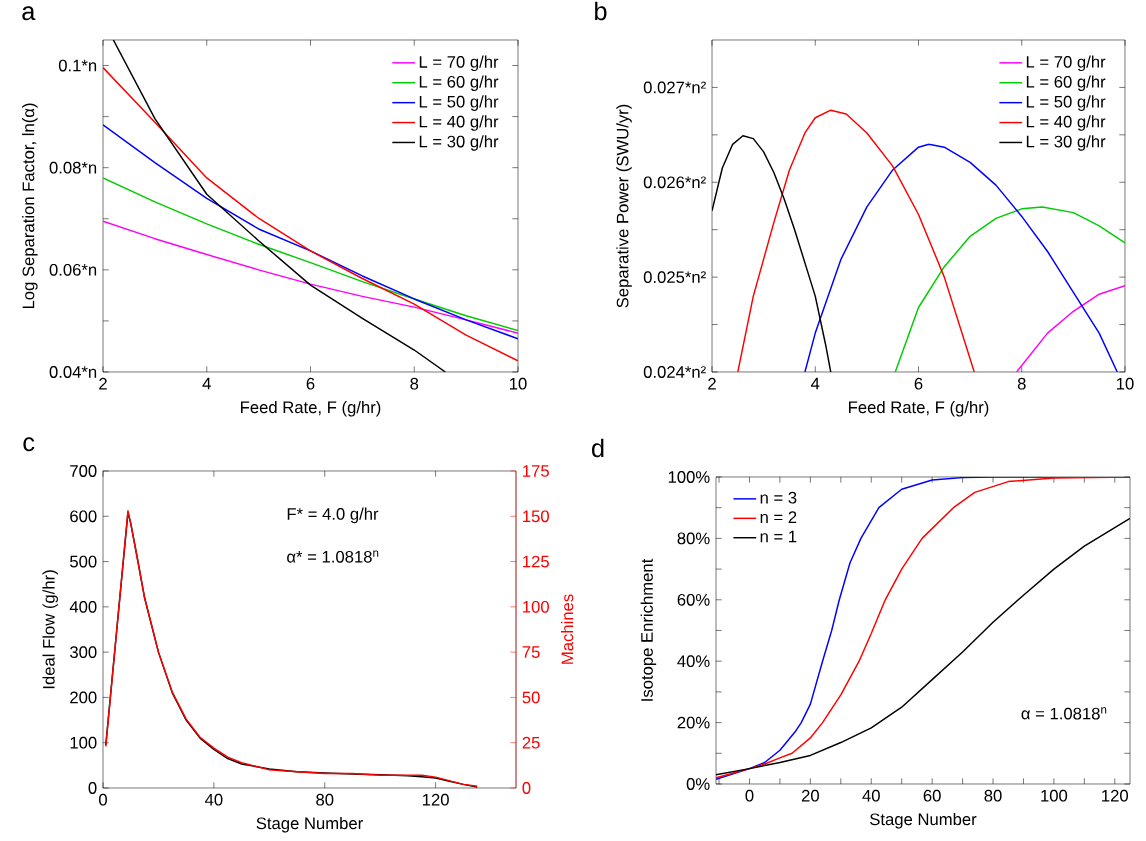 The width and height of the screenshot is (1146, 841). Describe the element at coordinates (778, 536) in the screenshot. I see `legend-label: n = 1` at that location.